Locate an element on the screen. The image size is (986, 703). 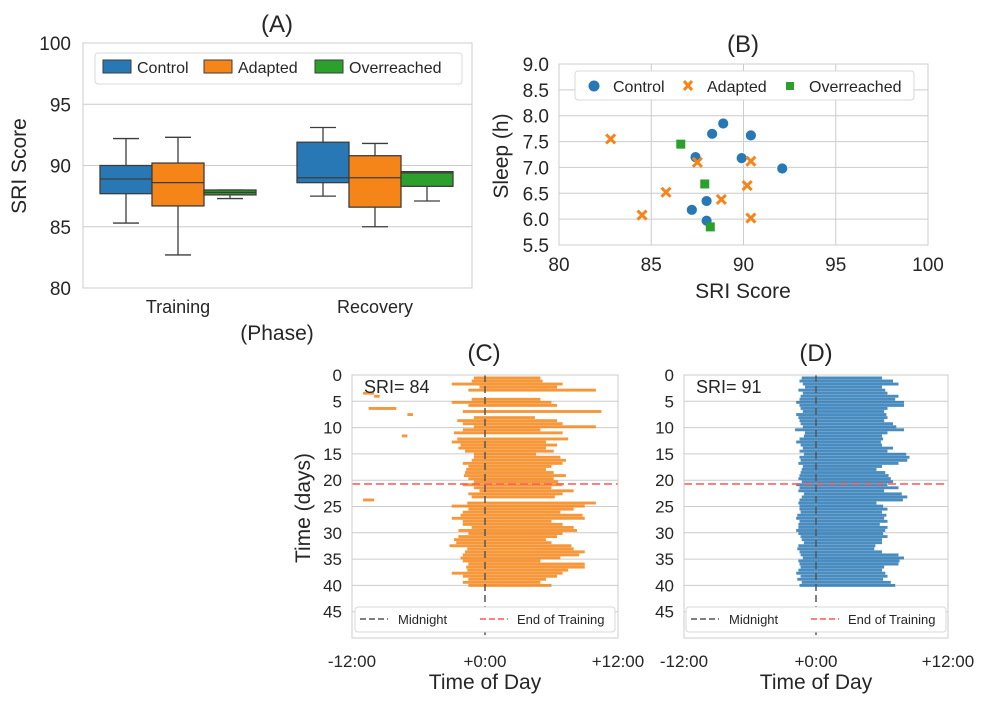
panel-c-y-tick-label: 30 is located at coordinates (332, 533).